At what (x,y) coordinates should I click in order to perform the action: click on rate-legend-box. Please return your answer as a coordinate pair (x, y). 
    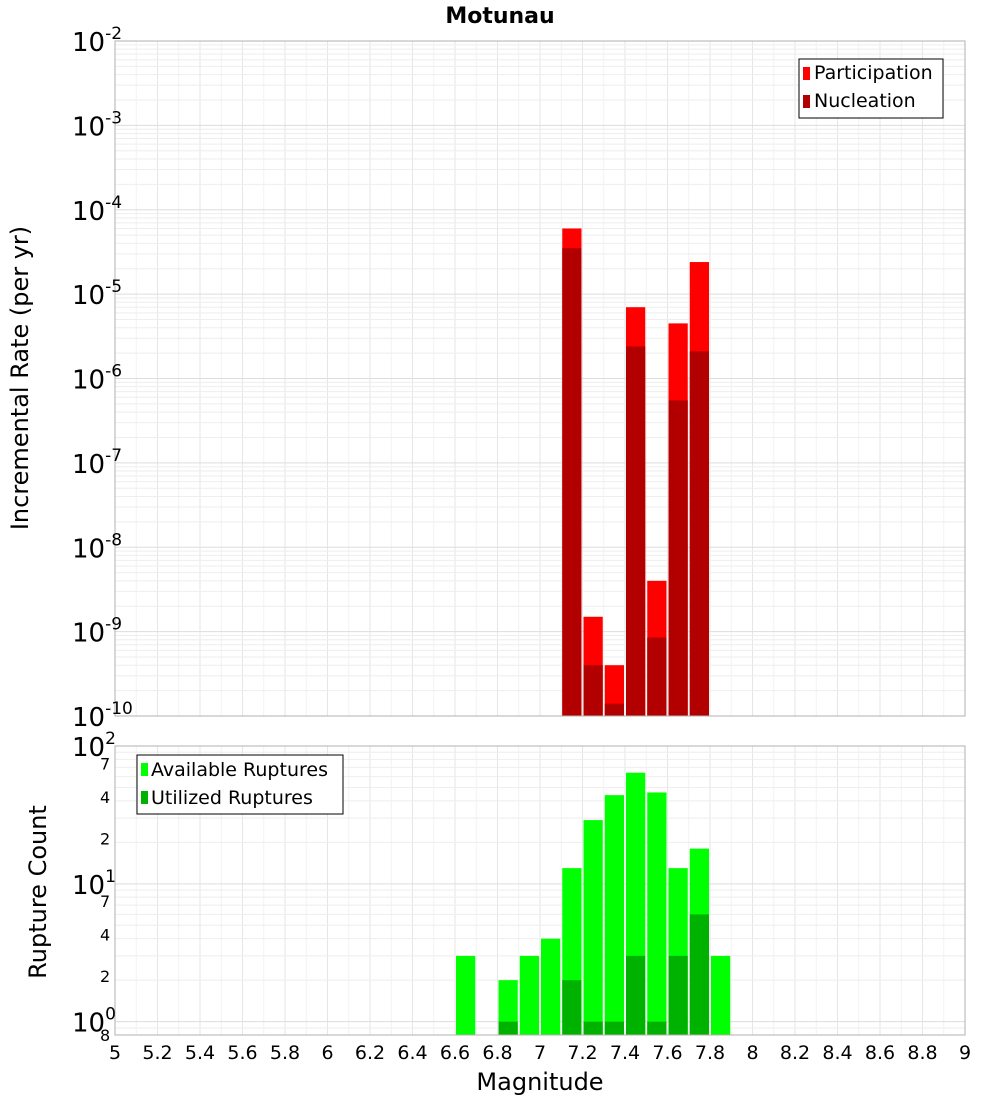
    Looking at the image, I should click on (871, 88).